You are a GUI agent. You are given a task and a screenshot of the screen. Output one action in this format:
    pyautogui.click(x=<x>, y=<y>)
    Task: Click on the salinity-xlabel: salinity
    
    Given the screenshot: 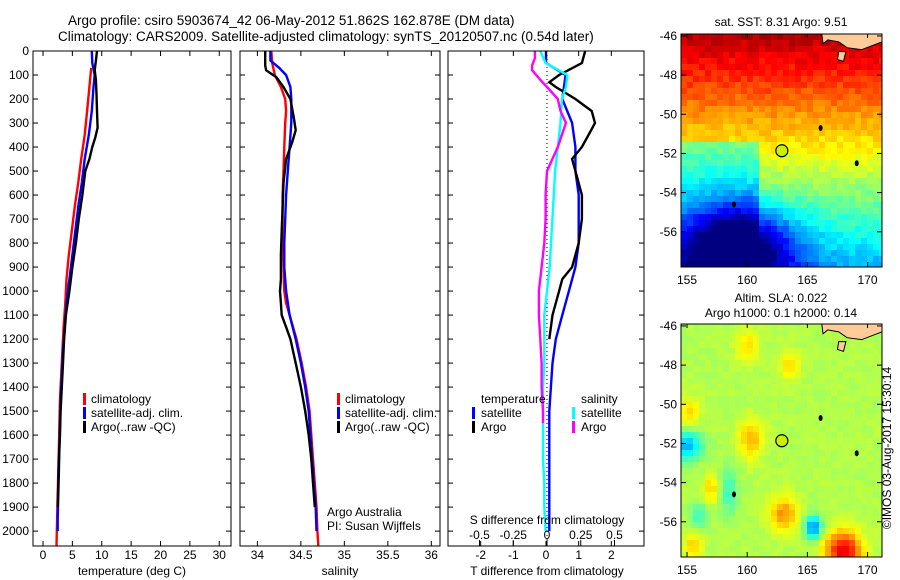 What is the action you would take?
    pyautogui.click(x=340, y=571)
    